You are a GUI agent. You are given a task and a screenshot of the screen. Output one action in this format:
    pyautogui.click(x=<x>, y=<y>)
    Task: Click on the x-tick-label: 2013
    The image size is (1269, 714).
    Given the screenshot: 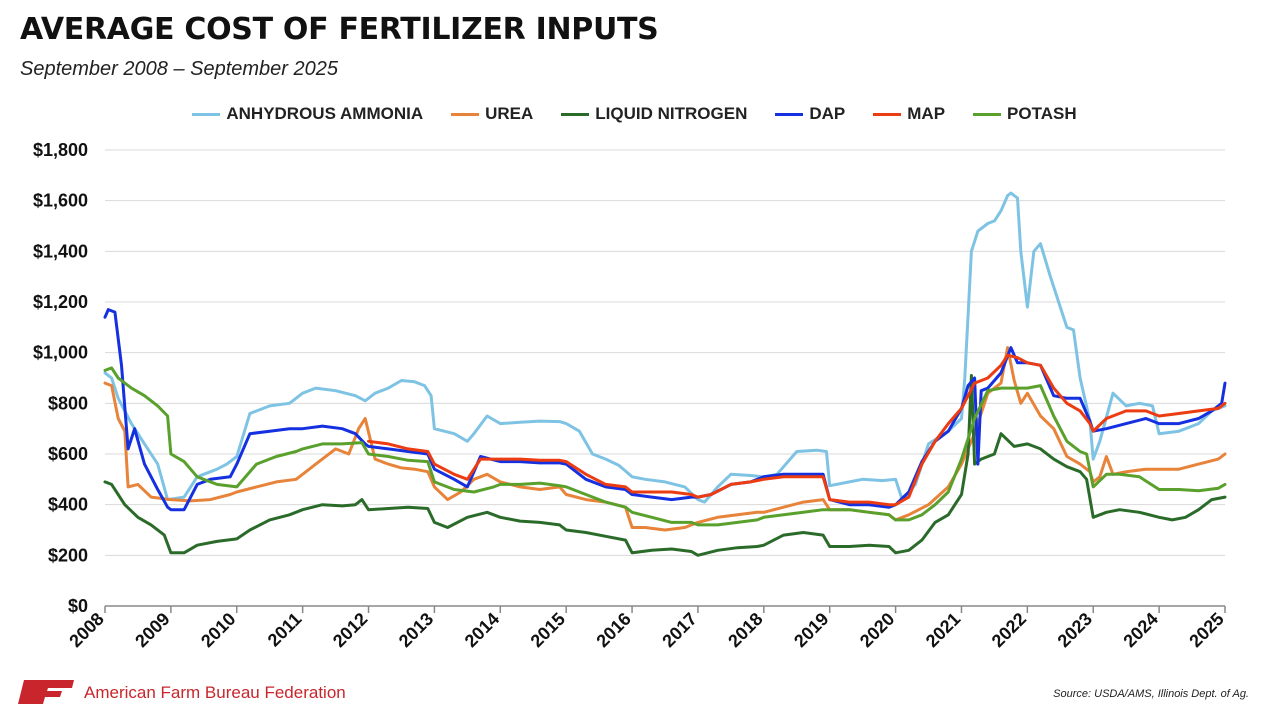 What is the action you would take?
    pyautogui.click(x=416, y=630)
    